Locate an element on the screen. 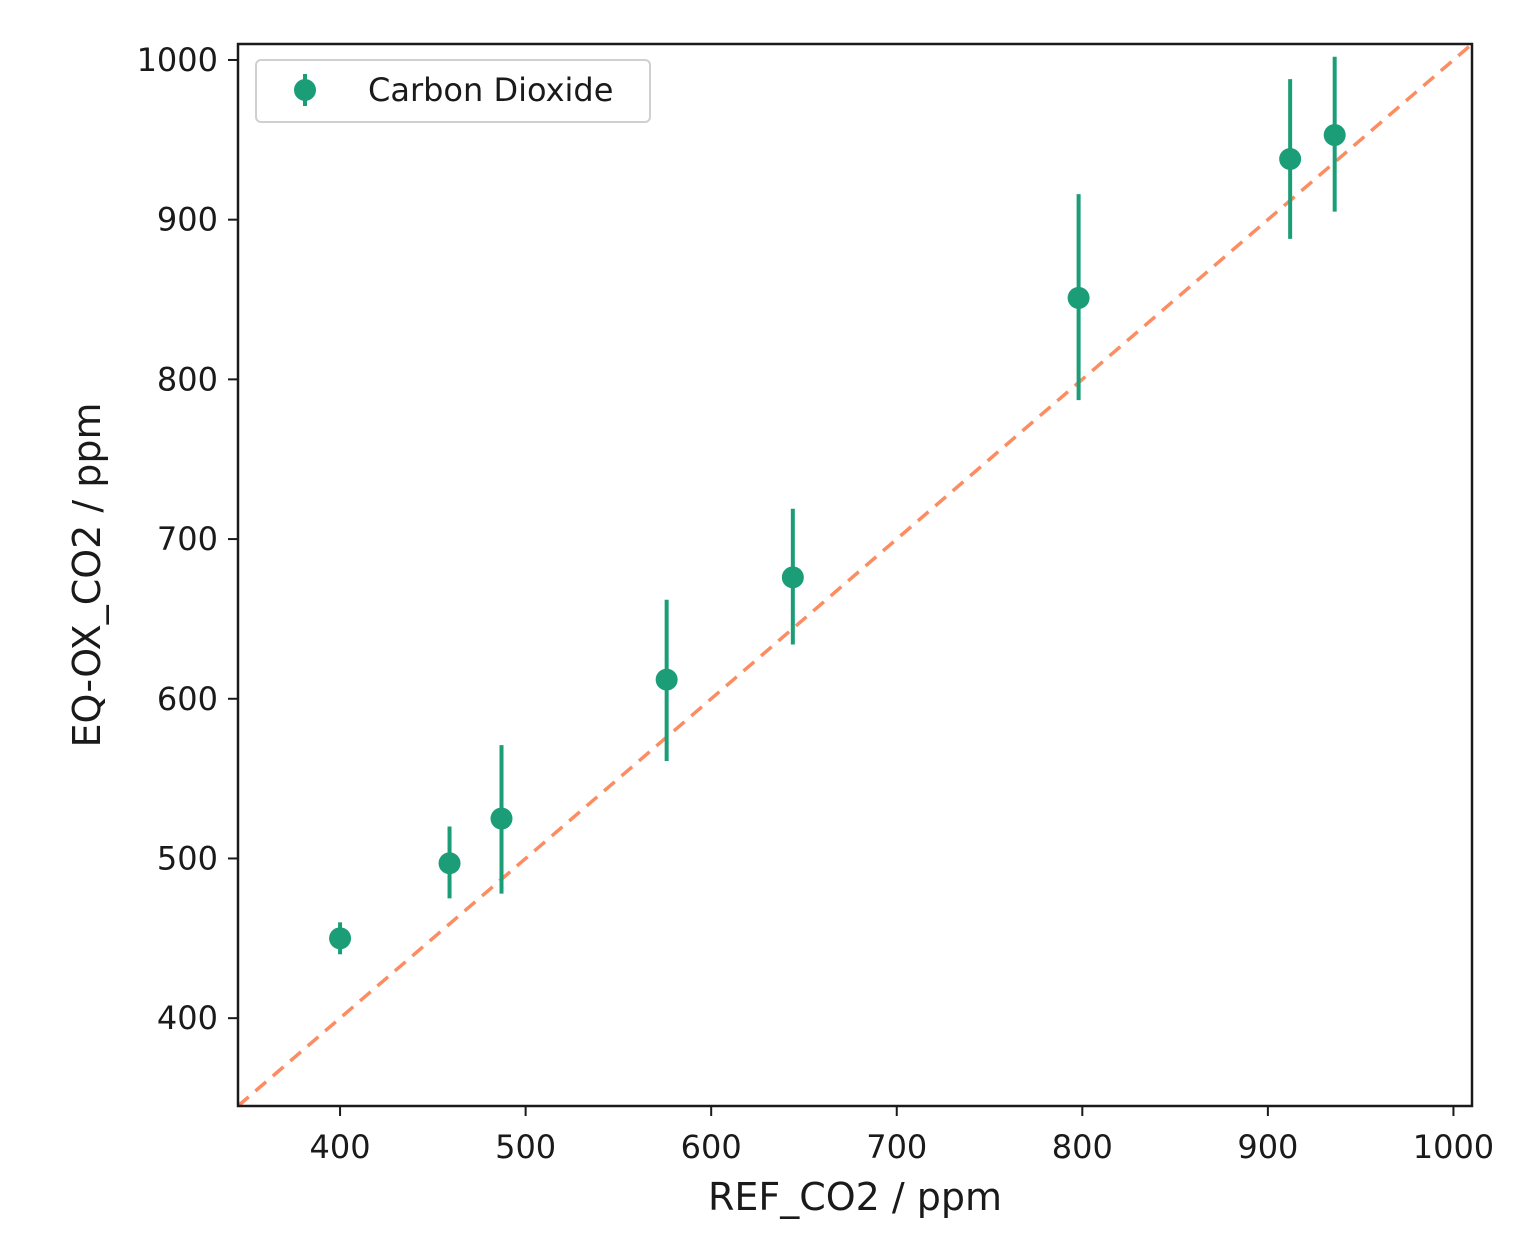  x-tick-label: 600 is located at coordinates (711, 1147).